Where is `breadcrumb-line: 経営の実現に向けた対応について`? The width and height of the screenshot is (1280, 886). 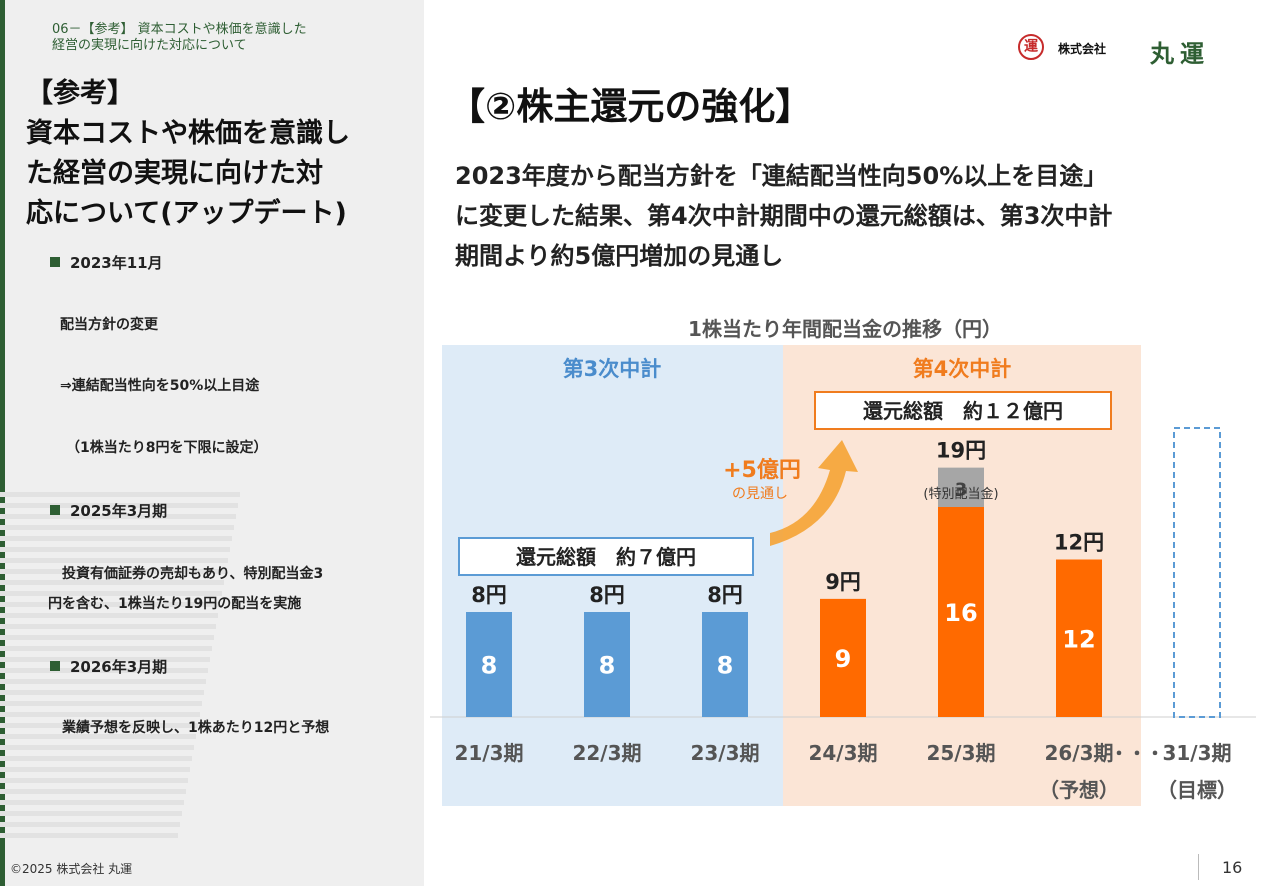
breadcrumb-line: 経営の実現に向けた対応について is located at coordinates (149, 45).